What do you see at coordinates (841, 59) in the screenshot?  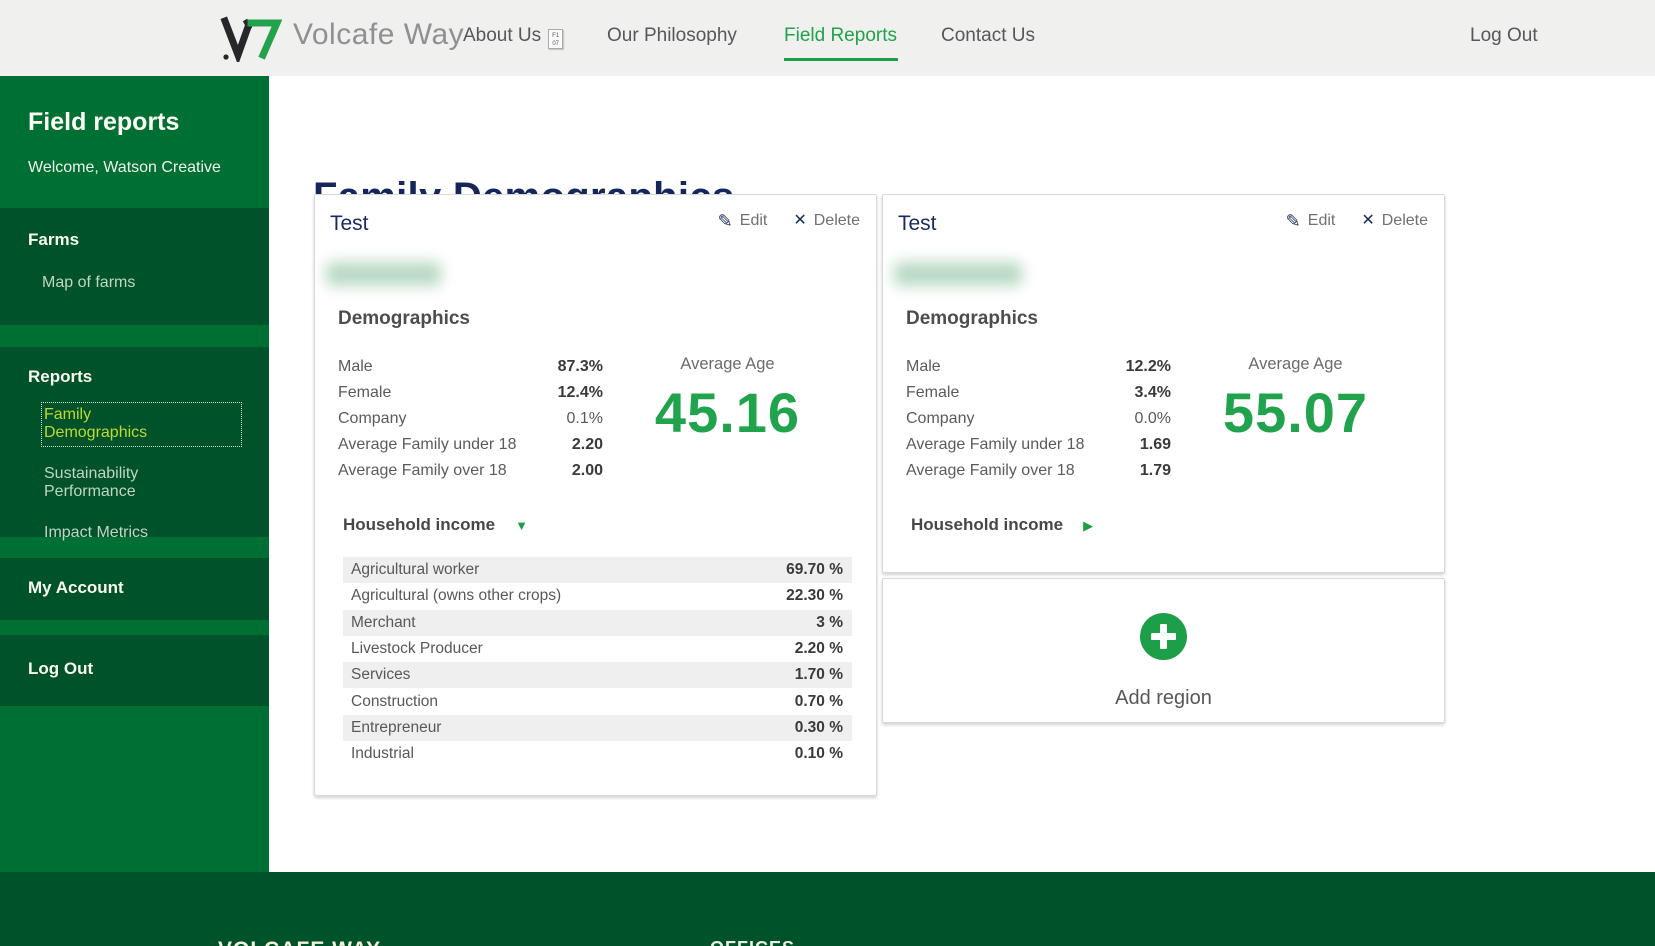 I see `active-nav-underline` at bounding box center [841, 59].